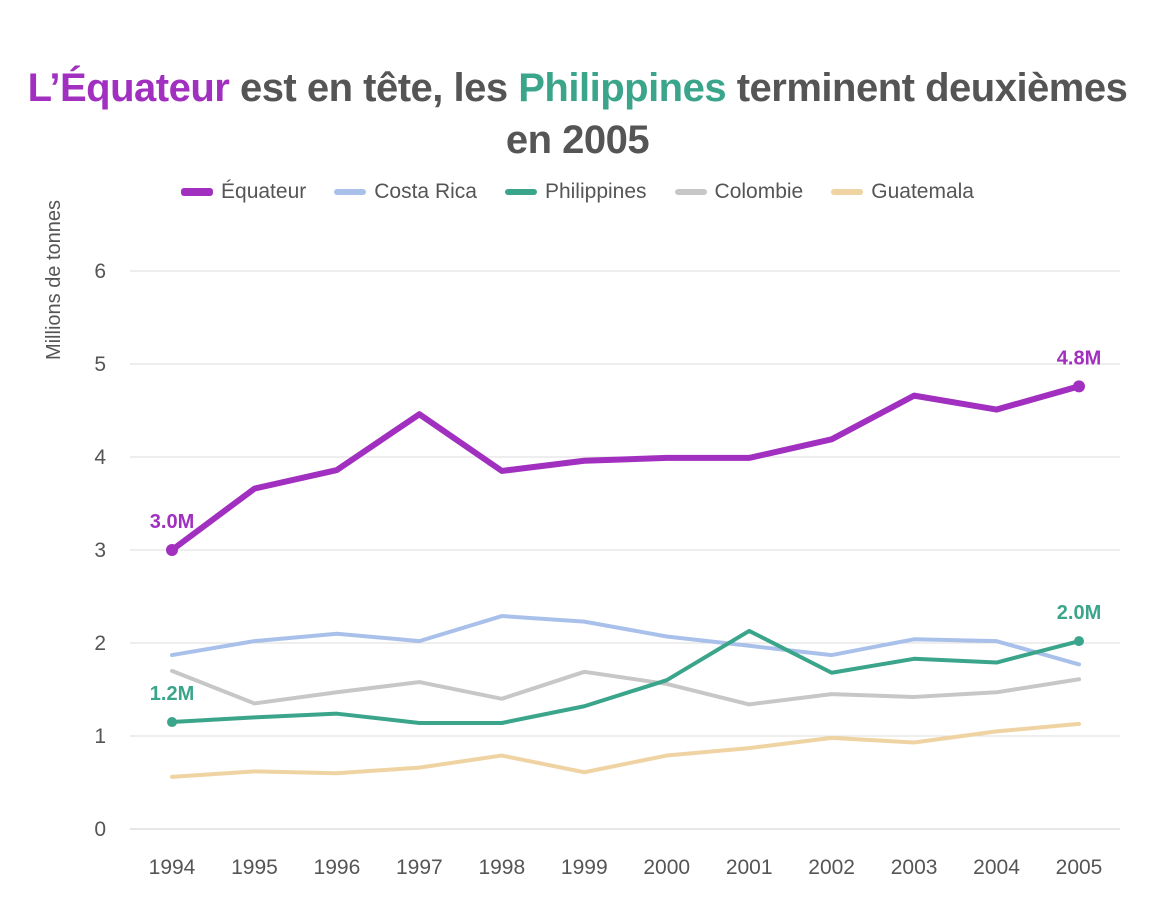 The image size is (1155, 912). I want to click on x-tick-label: 1995, so click(254, 867).